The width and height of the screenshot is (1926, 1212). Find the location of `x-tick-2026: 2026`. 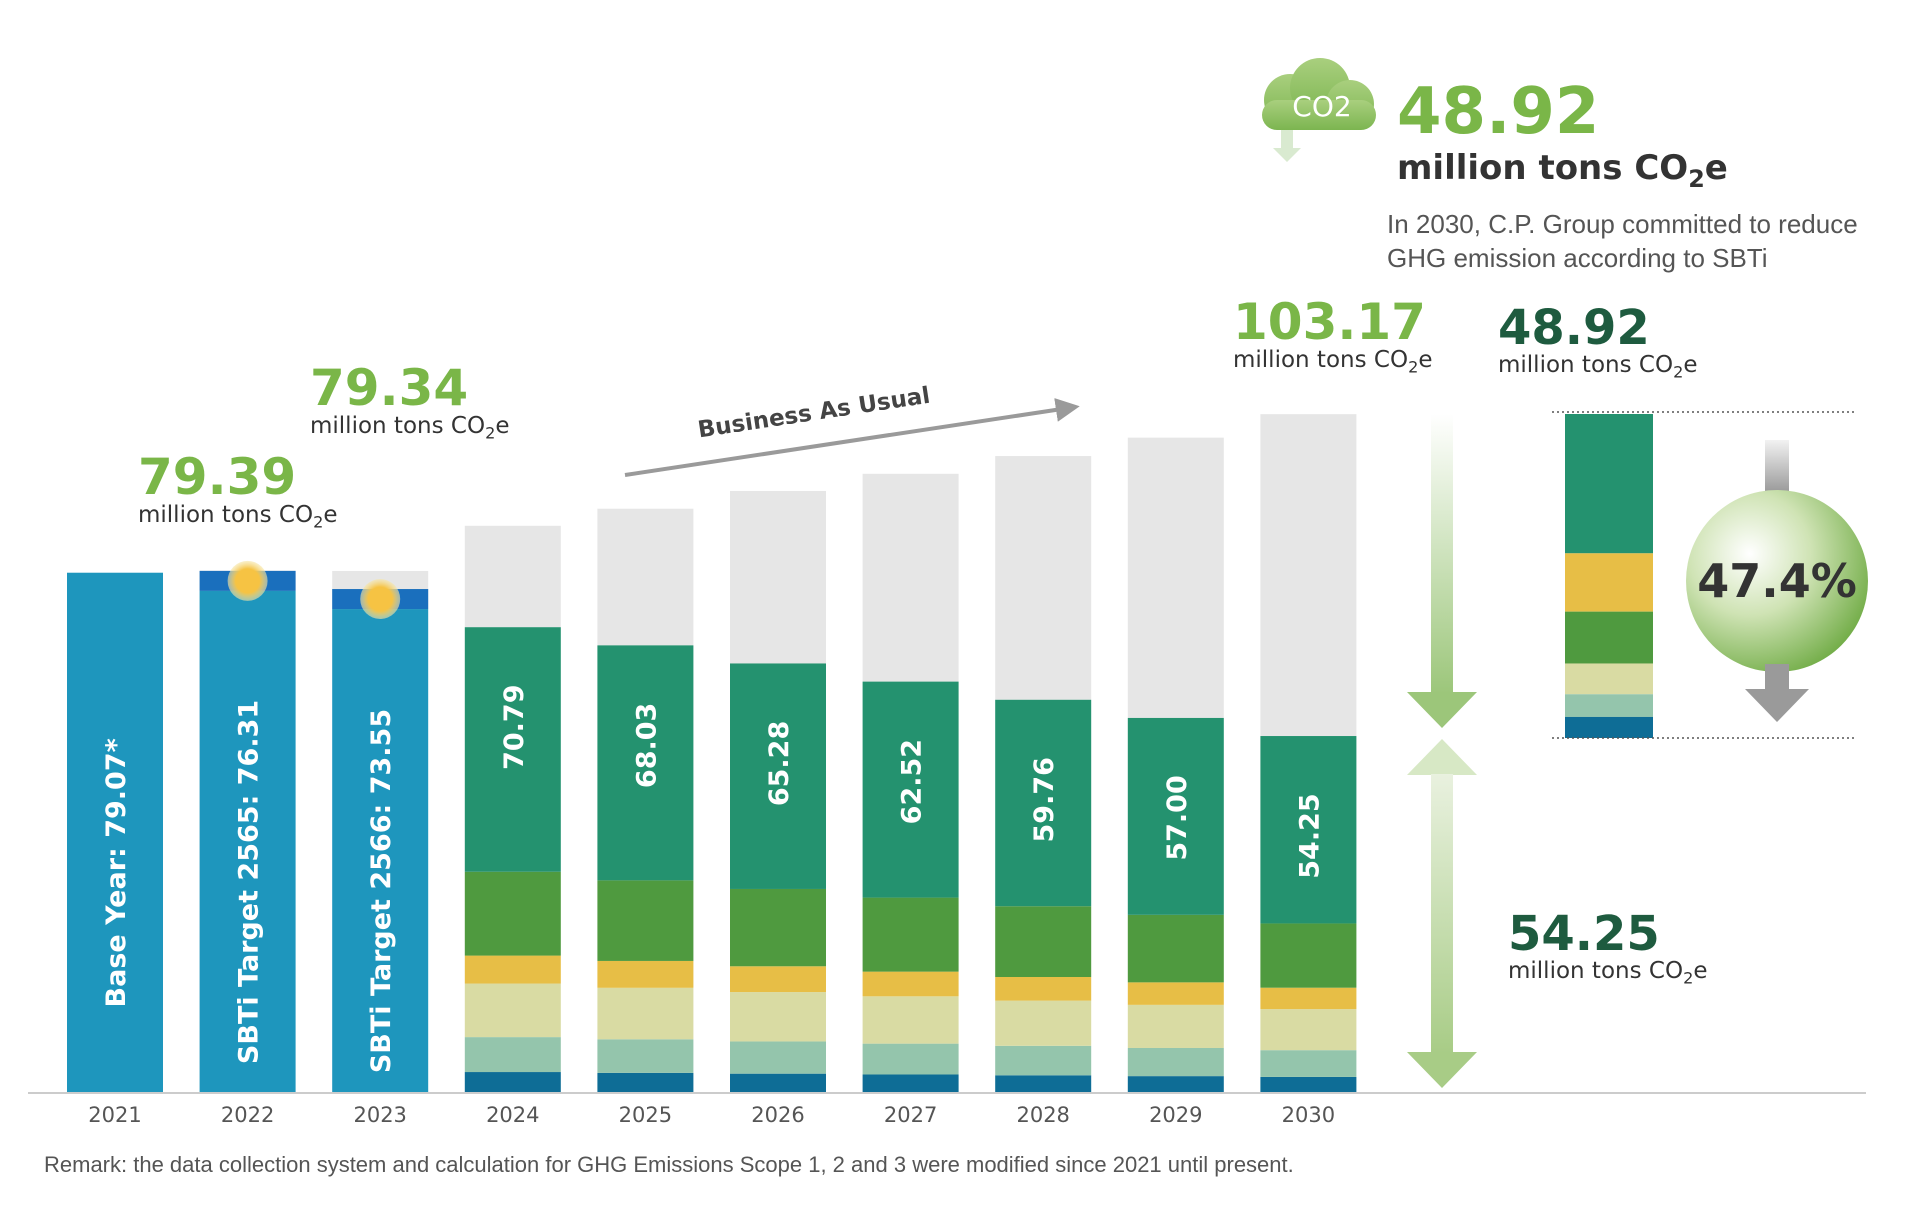

x-tick-2026: 2026 is located at coordinates (777, 1115).